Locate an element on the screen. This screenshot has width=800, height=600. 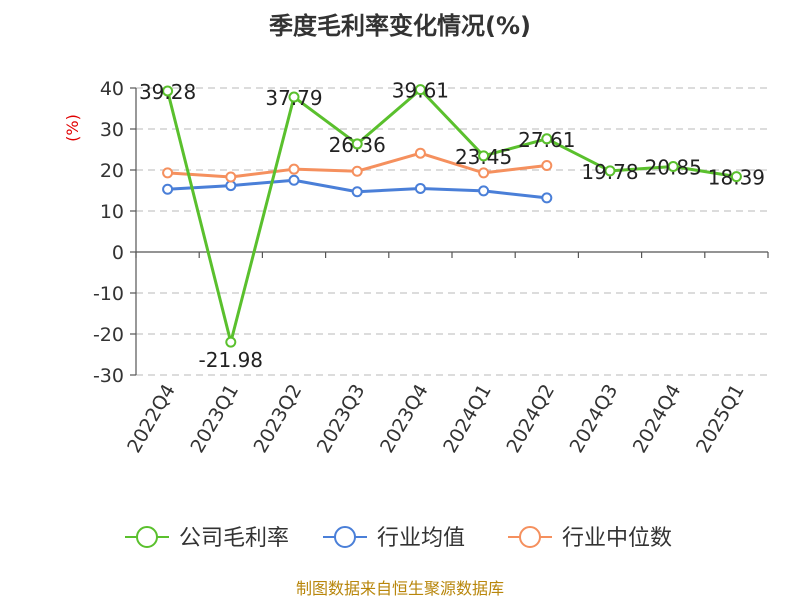
y-tick-label: 0 is located at coordinates (118, 253).